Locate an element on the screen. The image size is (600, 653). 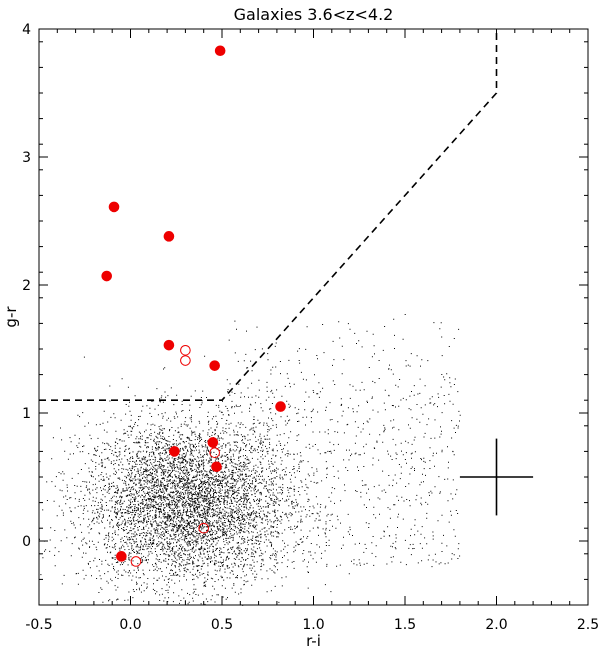
x-tick-label: 0.5 is located at coordinates (222, 625).